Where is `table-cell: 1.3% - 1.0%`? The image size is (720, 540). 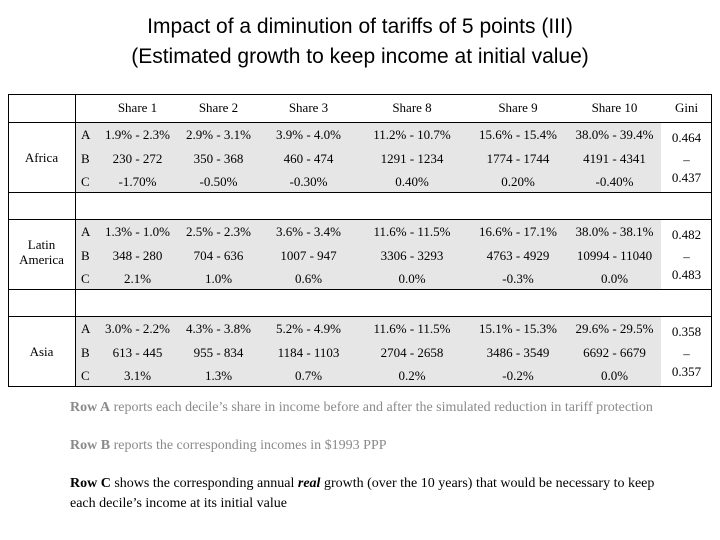 table-cell: 1.3% - 1.0% is located at coordinates (137, 231).